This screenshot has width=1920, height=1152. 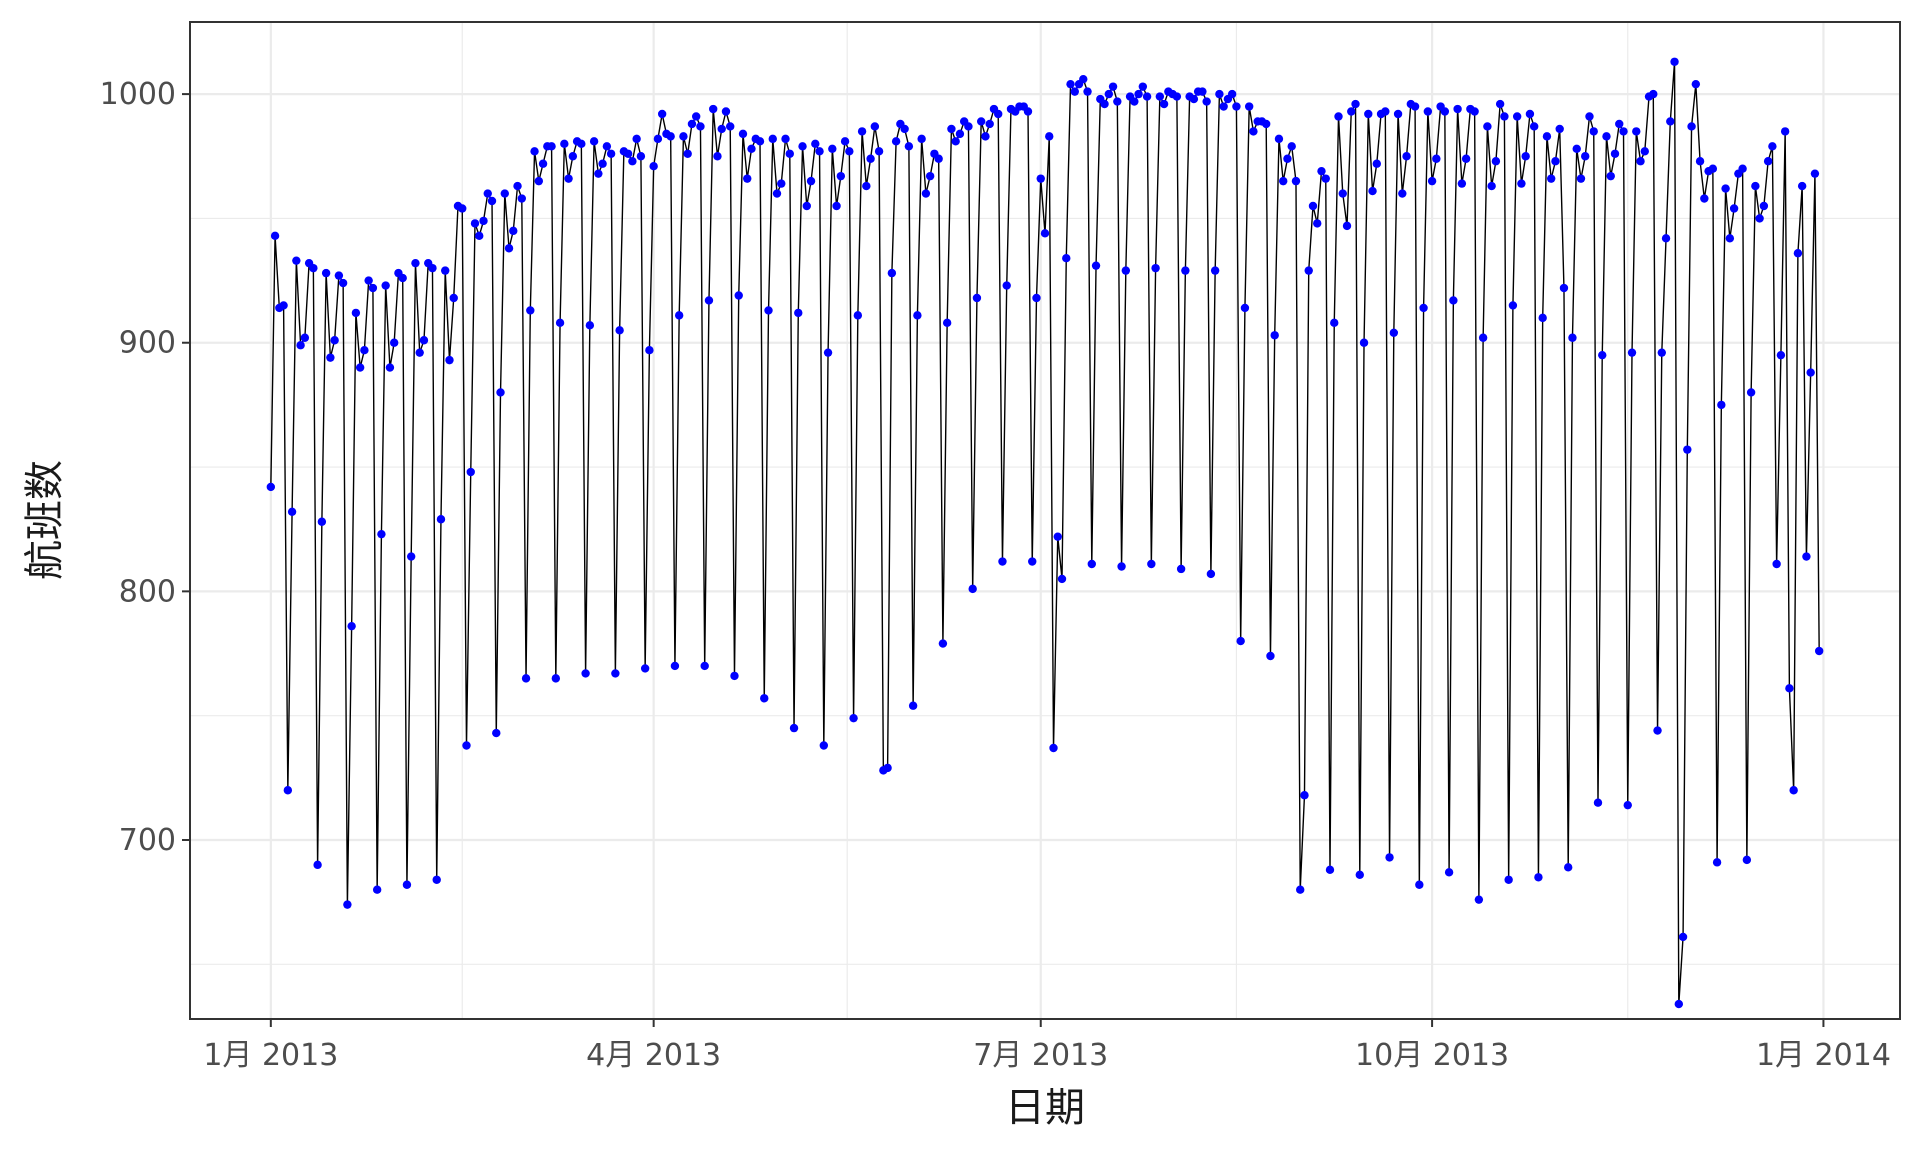 What do you see at coordinates (1047, 1046) in the screenshot?
I see `x-axis: 1月 2013 4月 2013 7月 2013 10月 2013 1月 2014` at bounding box center [1047, 1046].